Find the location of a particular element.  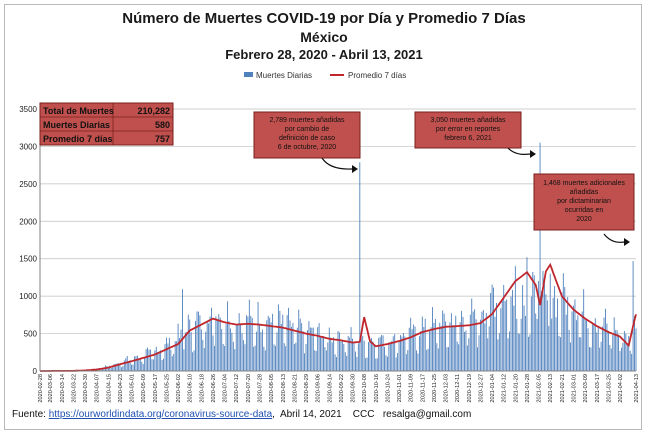

x-tick-label: 2021-01-28 is located at coordinates (528, 388).